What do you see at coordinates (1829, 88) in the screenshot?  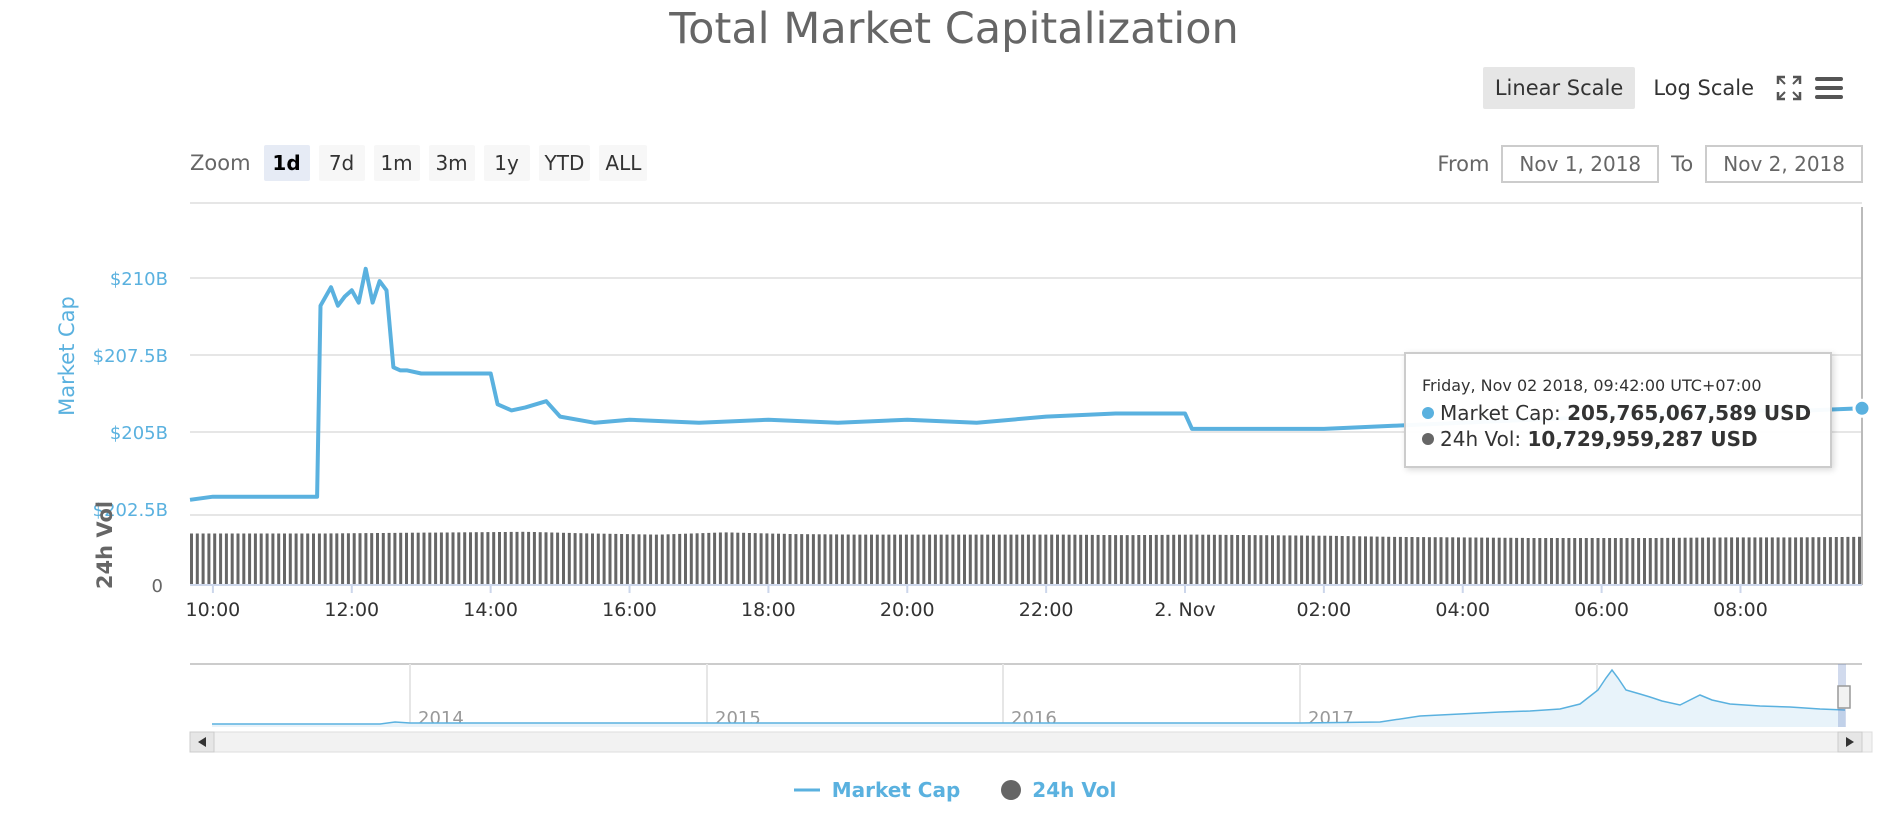 I see `hamburger-menu-icon` at bounding box center [1829, 88].